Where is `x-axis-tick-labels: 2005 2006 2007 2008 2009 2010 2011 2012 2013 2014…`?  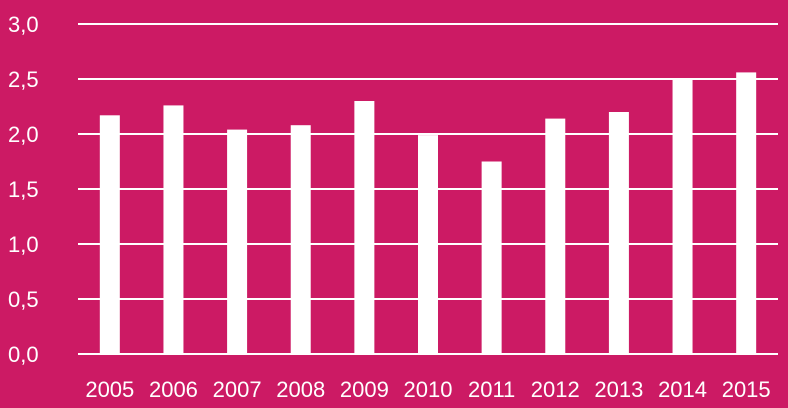 x-axis-tick-labels: 2005 2006 2007 2008 2009 2010 2011 2012 2013 2014… is located at coordinates (427, 389).